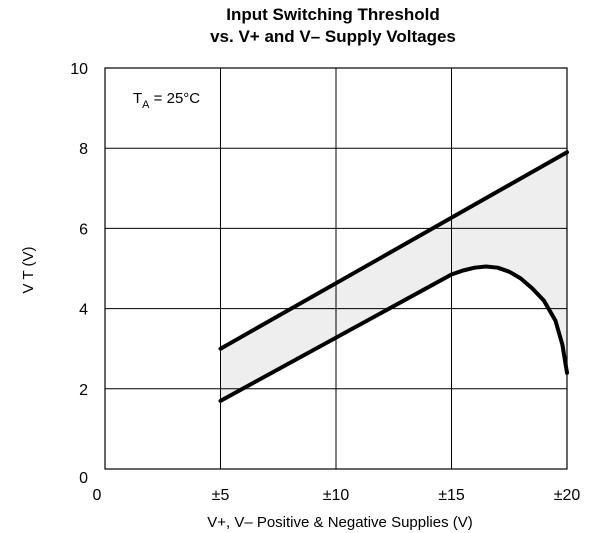  Describe the element at coordinates (166, 100) in the screenshot. I see `temperature-annotation: TA = 25°C` at that location.